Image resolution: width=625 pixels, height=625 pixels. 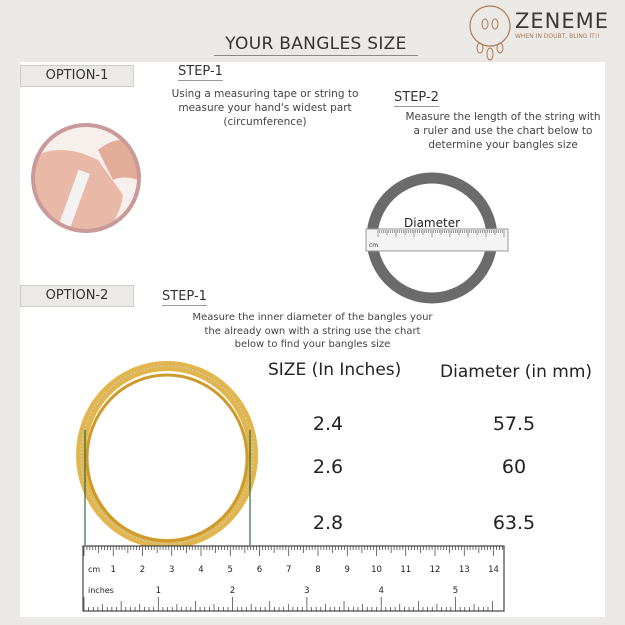 I want to click on inch-tick-label: 3, so click(x=306, y=591).